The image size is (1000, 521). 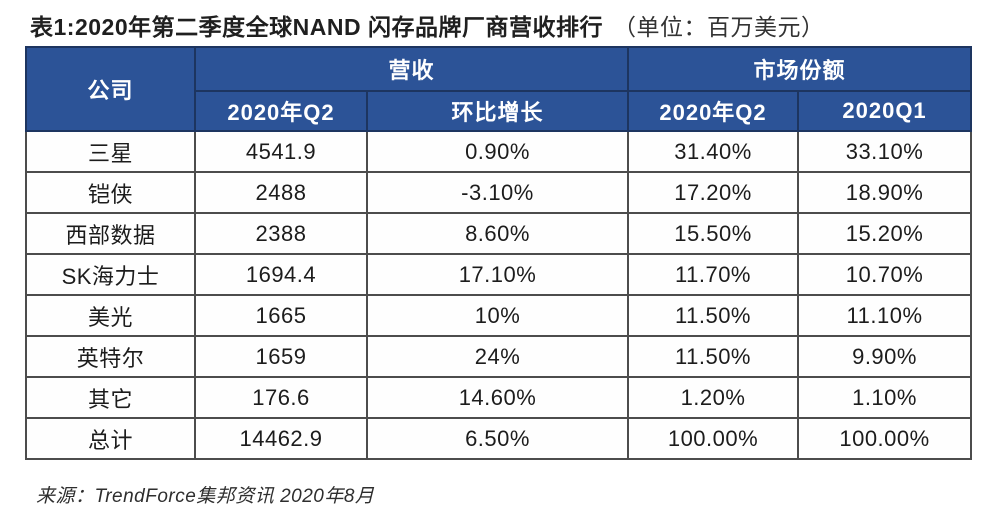 I want to click on col-group-revenue: 营收, so click(x=411, y=69).